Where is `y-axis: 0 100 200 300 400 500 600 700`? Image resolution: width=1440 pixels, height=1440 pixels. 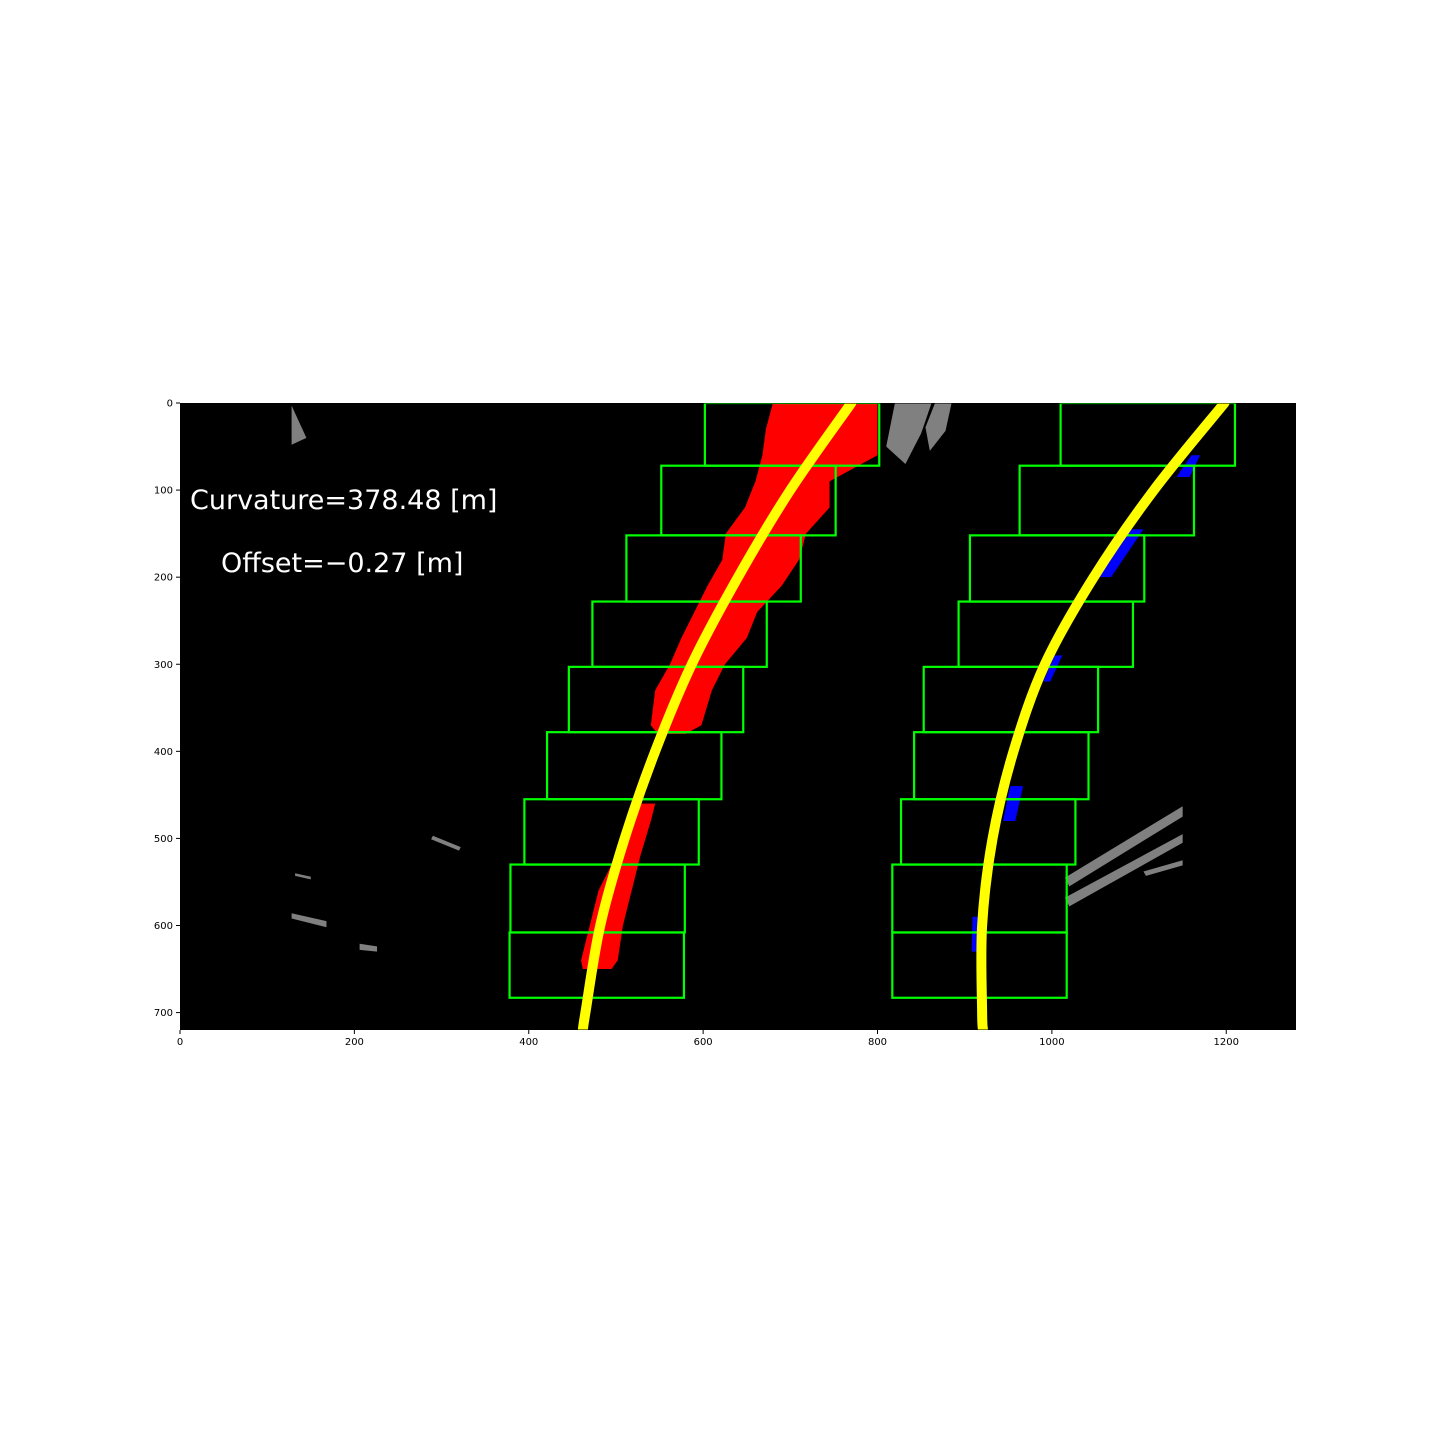
y-axis: 0 100 200 300 400 500 600 700 is located at coordinates (167, 709).